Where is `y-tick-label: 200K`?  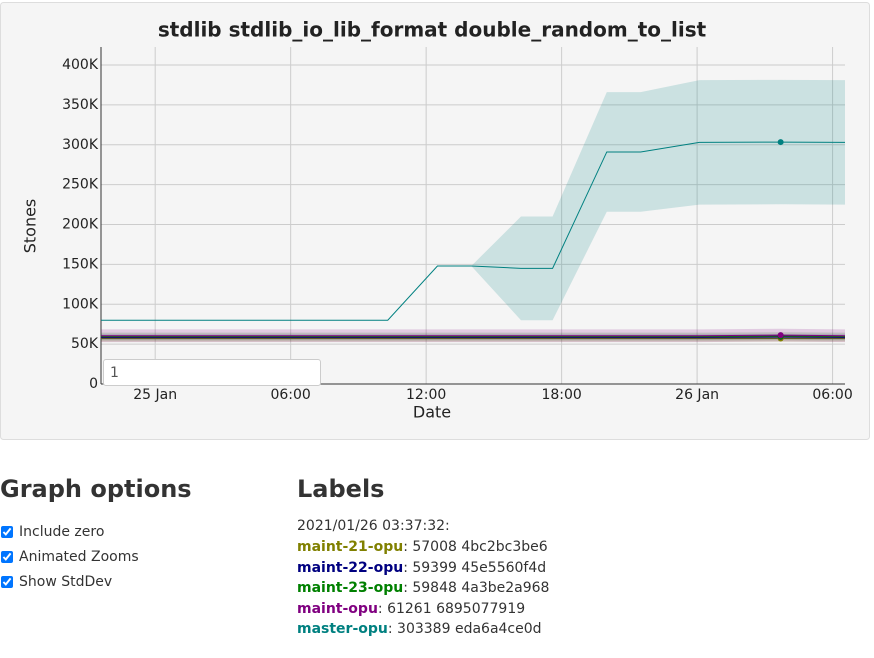 y-tick-label: 200K is located at coordinates (80, 225).